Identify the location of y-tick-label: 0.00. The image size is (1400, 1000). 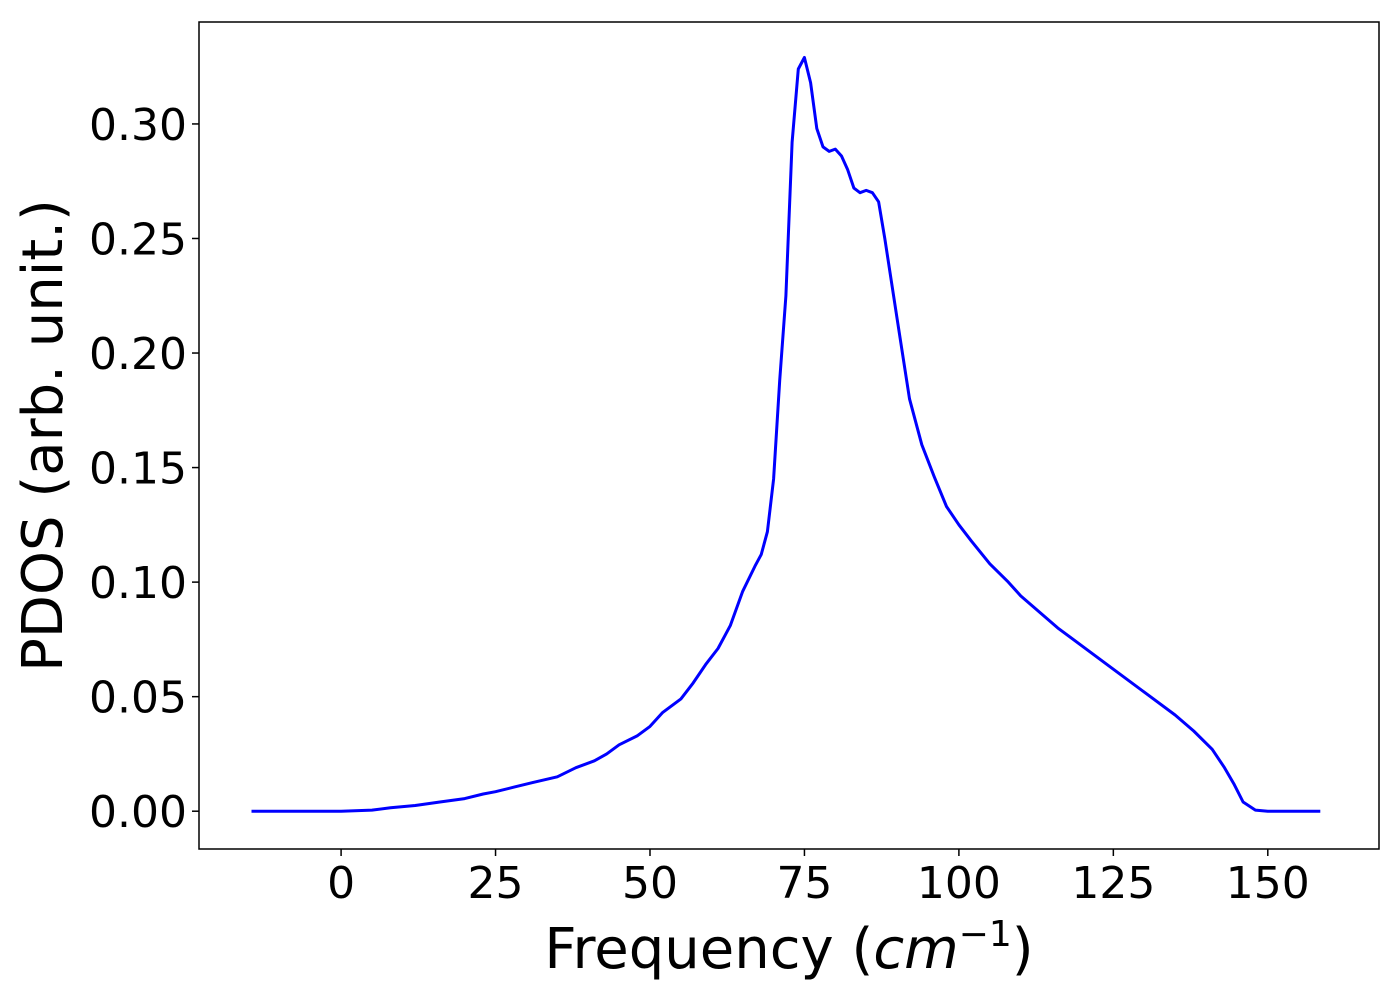
(138, 812).